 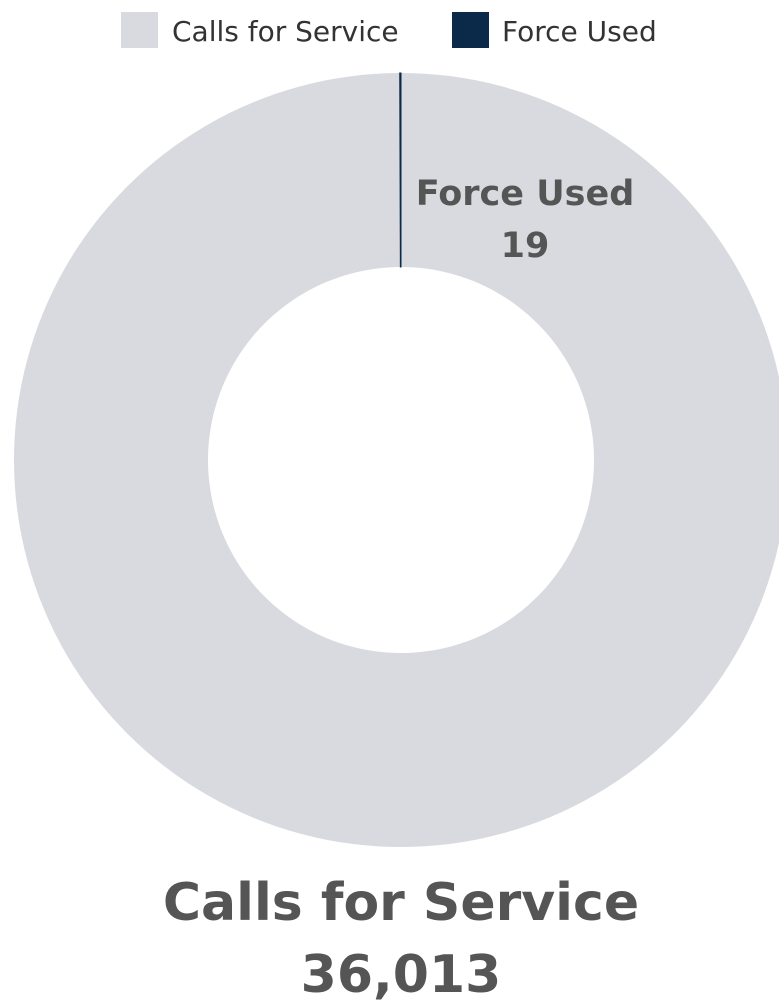 What do you see at coordinates (285, 31) in the screenshot?
I see `legend-label-calls-for-service: Calls for Service` at bounding box center [285, 31].